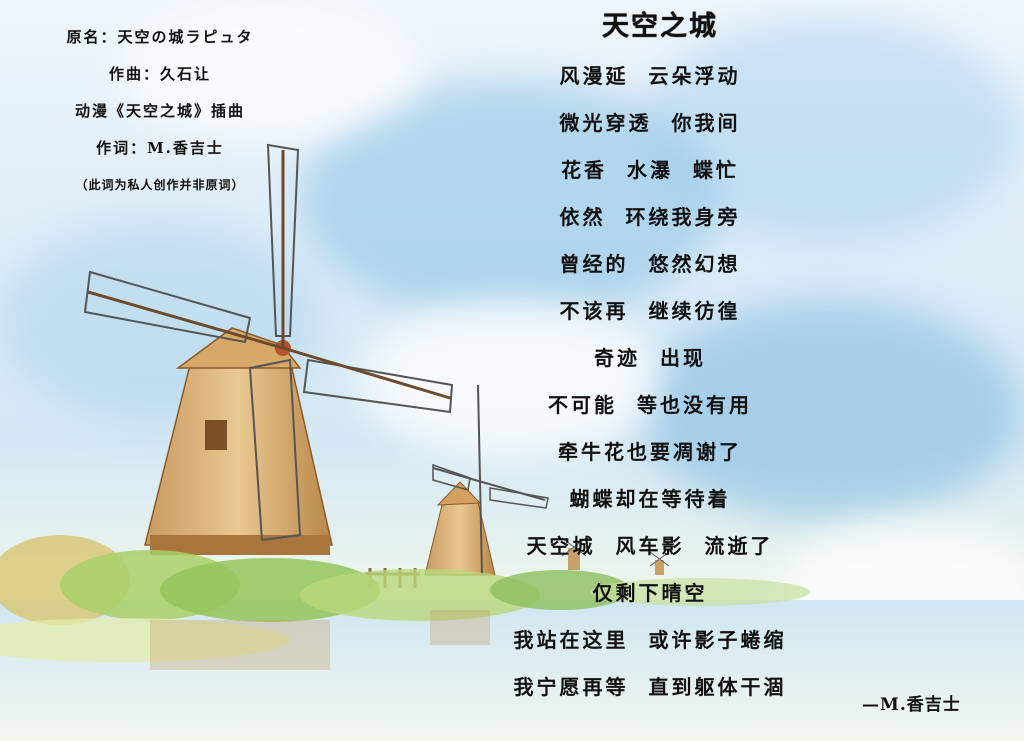 The image size is (1024, 741). Describe the element at coordinates (660, 26) in the screenshot. I see `poem-title: 天空之城` at that location.